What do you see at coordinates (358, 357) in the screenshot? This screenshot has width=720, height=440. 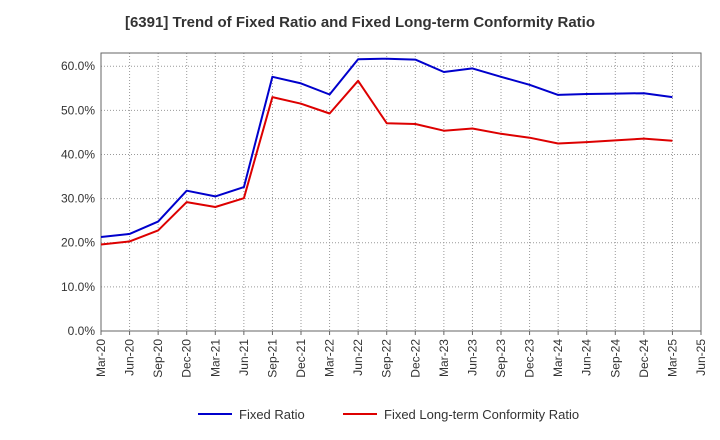 I see `x-tick-label: Jun-22` at bounding box center [358, 357].